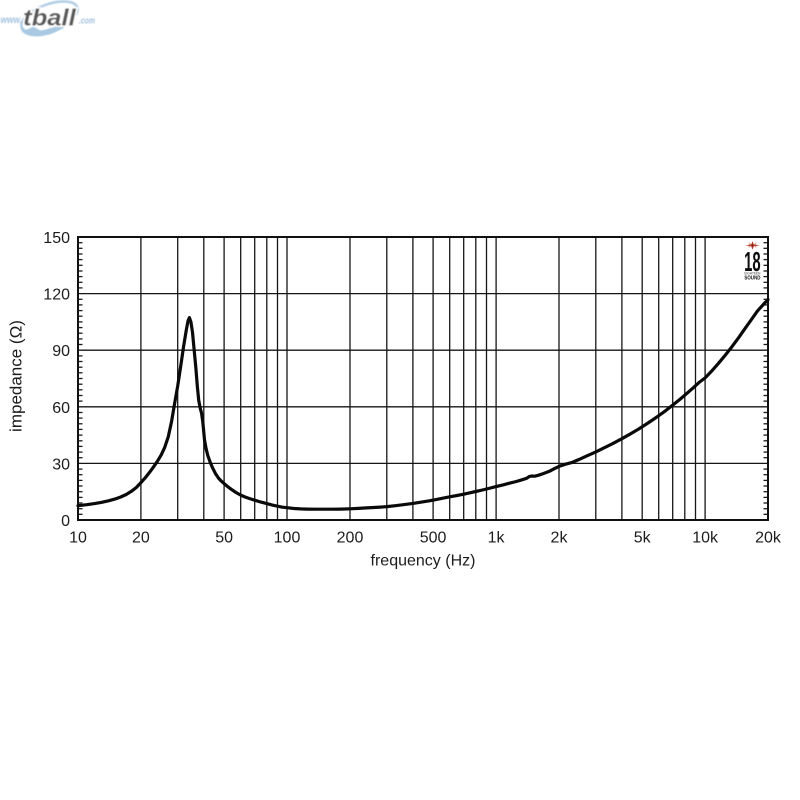 Image resolution: width=800 pixels, height=800 pixels. Describe the element at coordinates (12, 20) in the screenshot. I see `svg-text: www.` at that location.